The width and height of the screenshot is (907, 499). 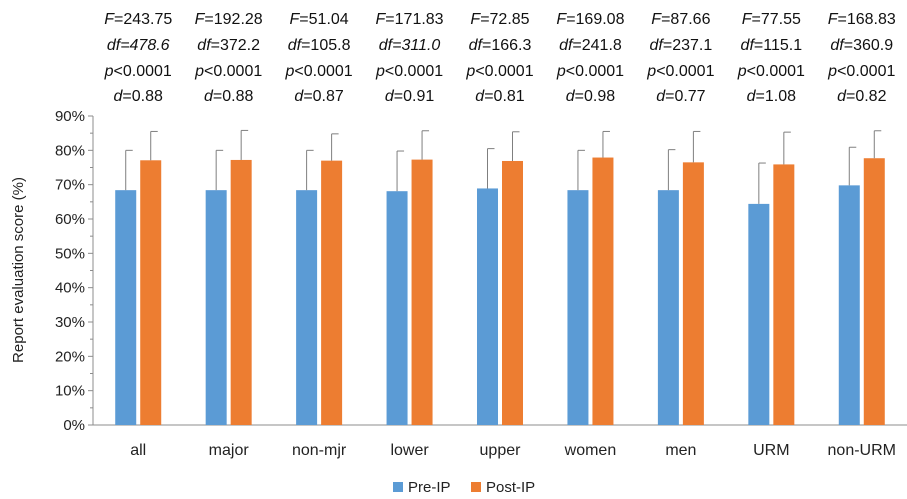 I want to click on category-label: lower, so click(x=409, y=450).